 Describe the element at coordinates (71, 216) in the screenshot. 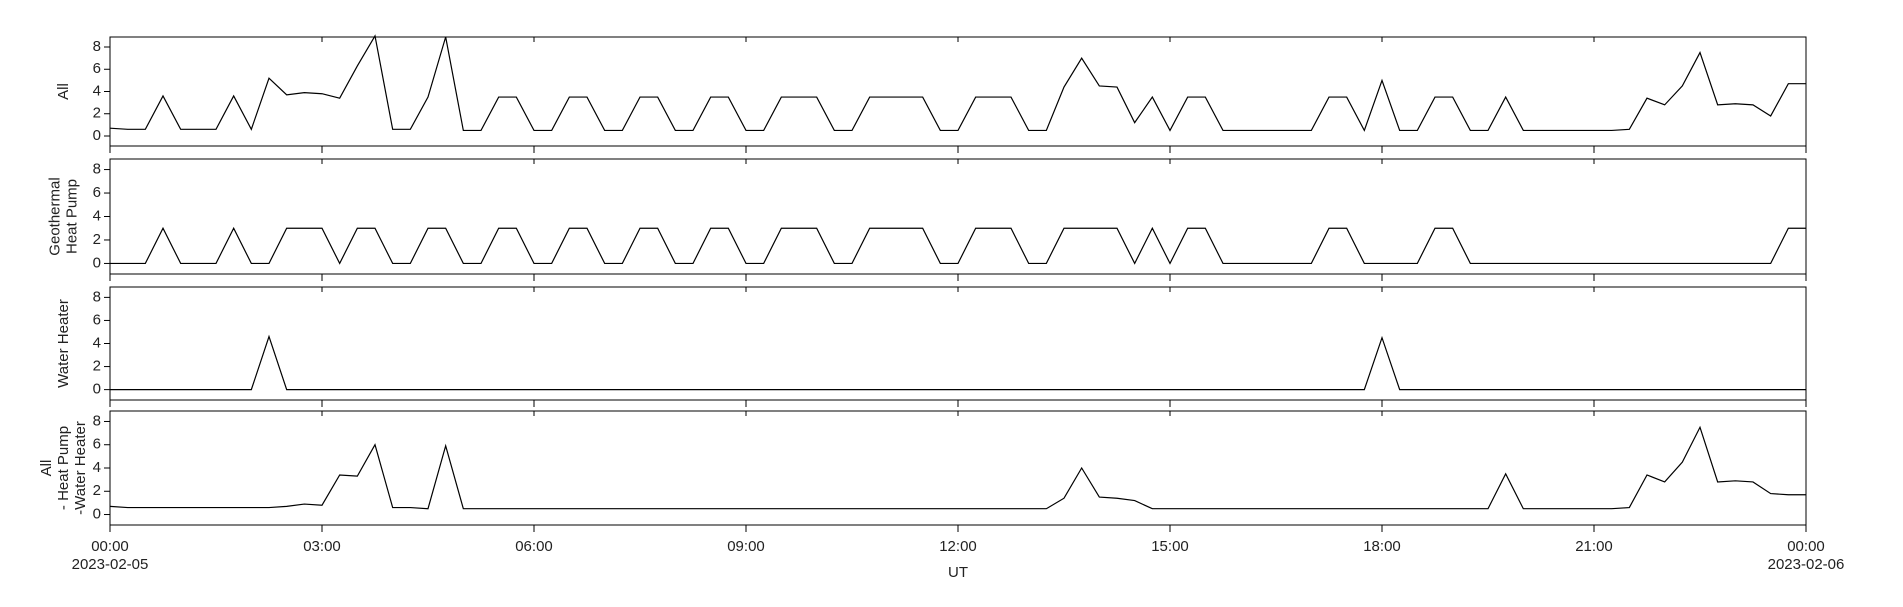

I see `y-axis-label: Heat Pump` at that location.